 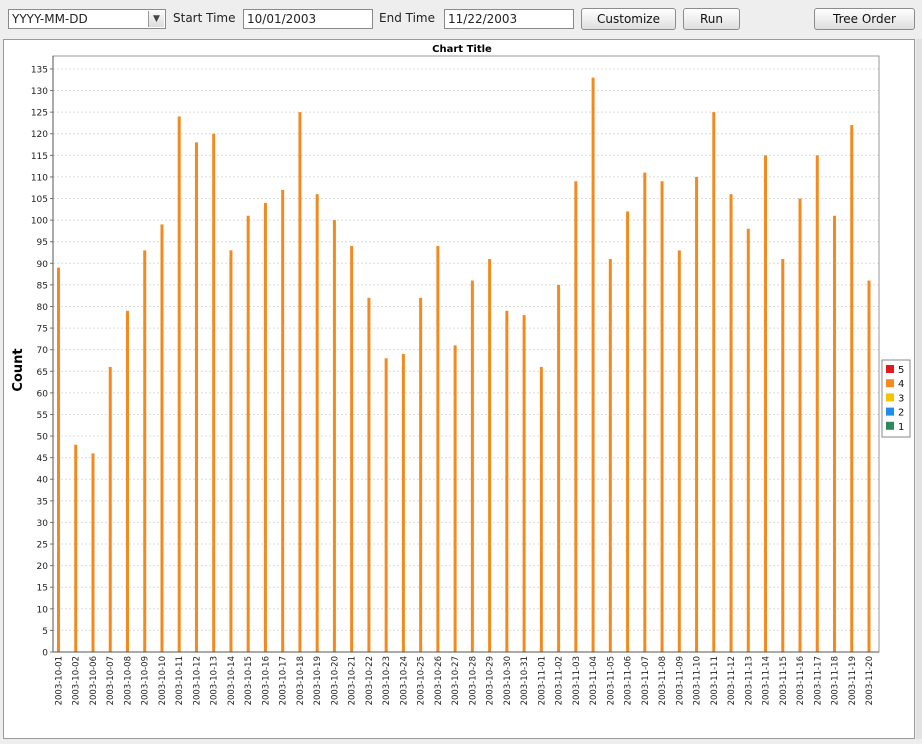 I want to click on x-tick-label: 2003-10-24, so click(x=404, y=680).